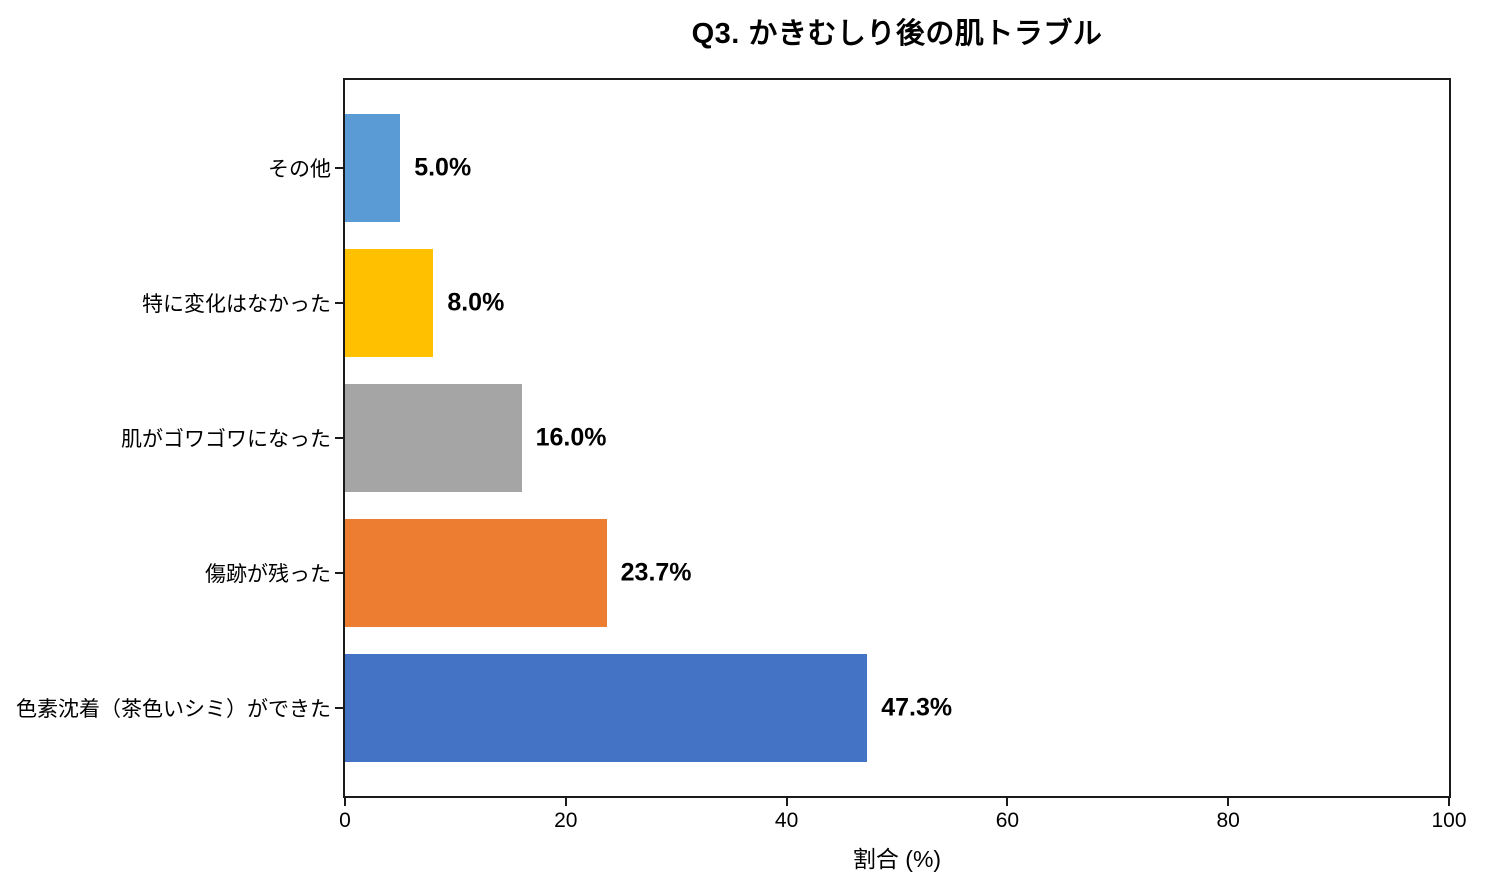  What do you see at coordinates (236, 304) in the screenshot?
I see `category-label-1: 特に変化はなかった` at bounding box center [236, 304].